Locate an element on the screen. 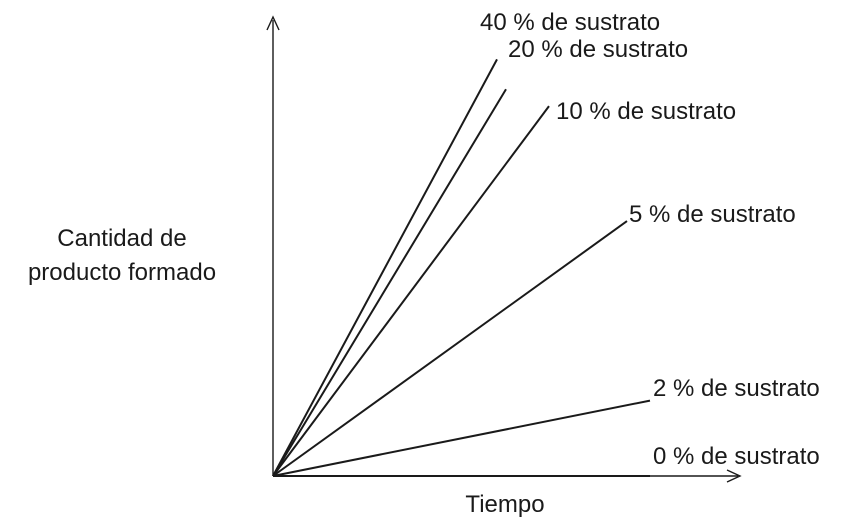  series-label-5: 0 % de sustrato is located at coordinates (736, 456).